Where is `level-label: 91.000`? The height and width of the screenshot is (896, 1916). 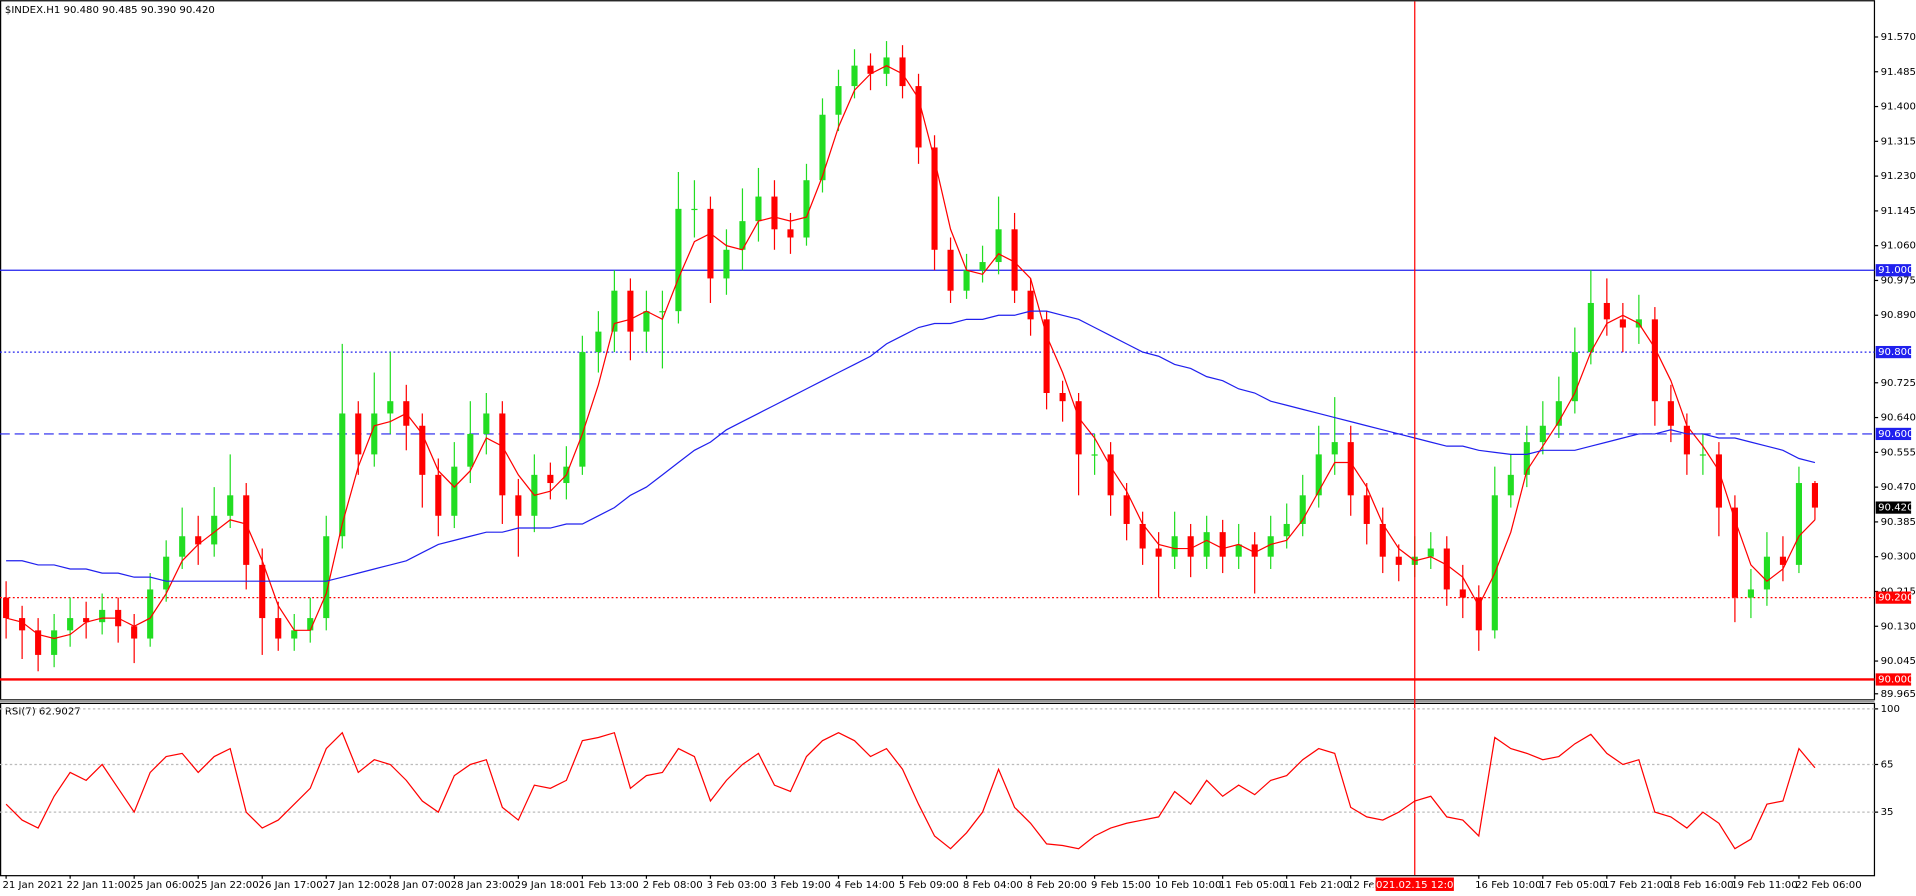 level-label: 91.000 is located at coordinates (1895, 270).